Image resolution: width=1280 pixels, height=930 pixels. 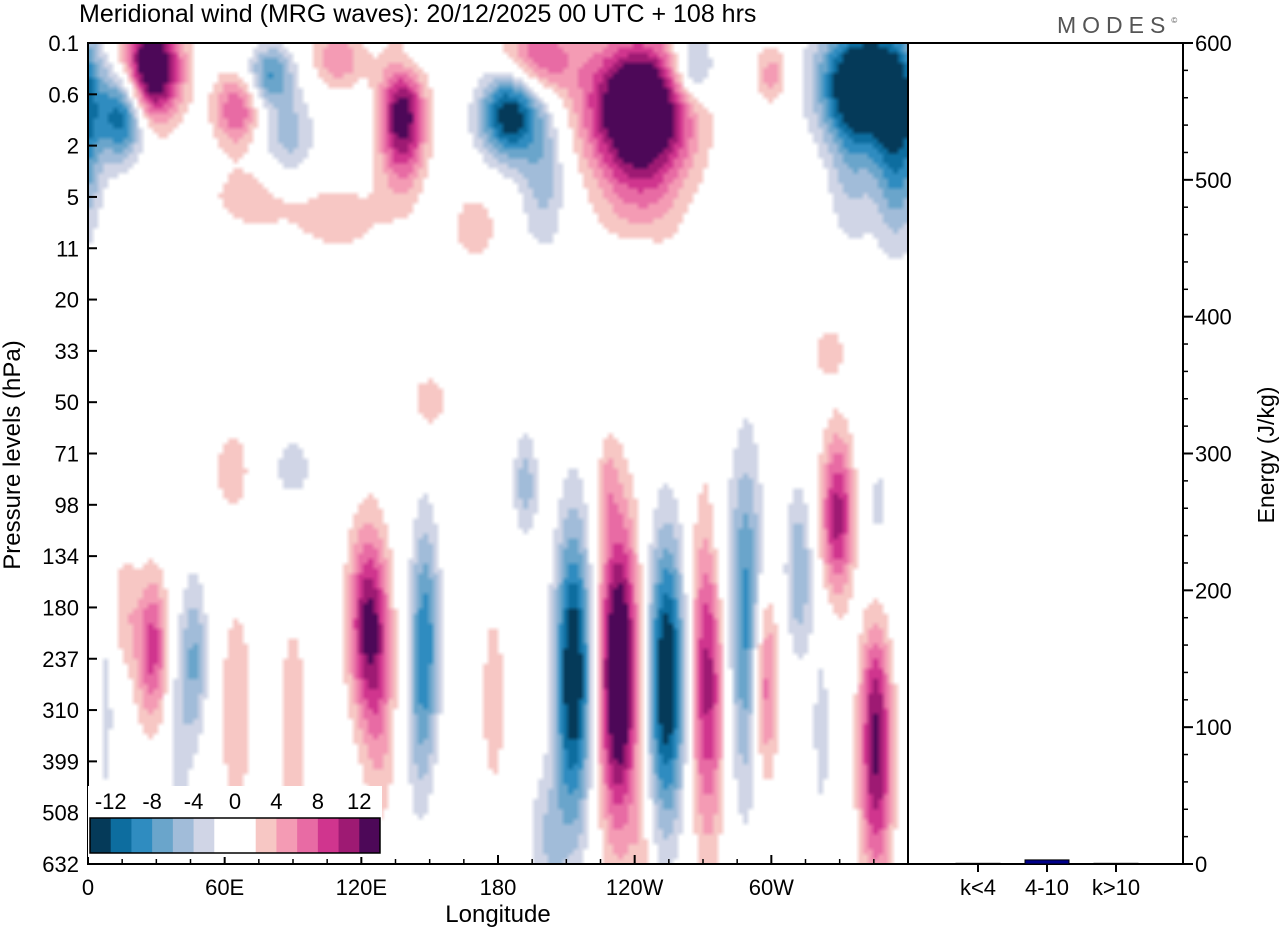 What do you see at coordinates (60, 607) in the screenshot?
I see `y-tick-label: 180` at bounding box center [60, 607].